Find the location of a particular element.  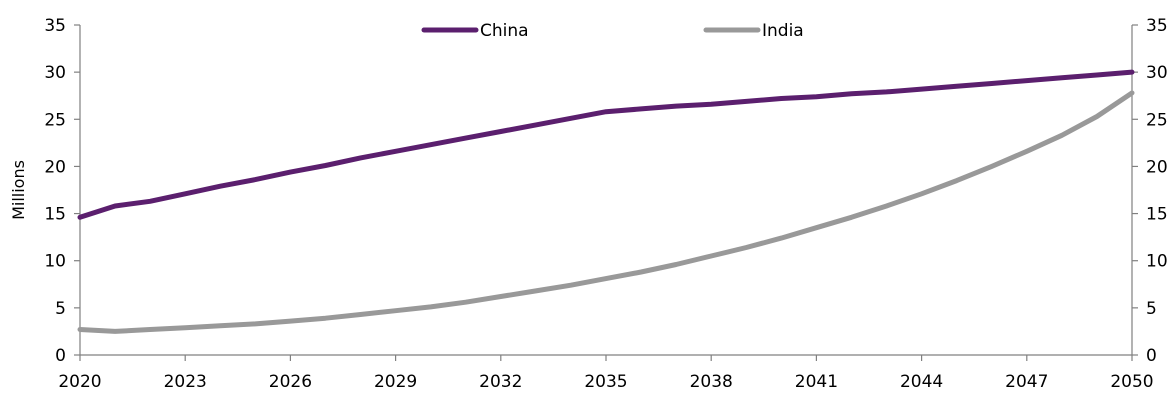

right-y-tick-label: 25 is located at coordinates (1157, 120).